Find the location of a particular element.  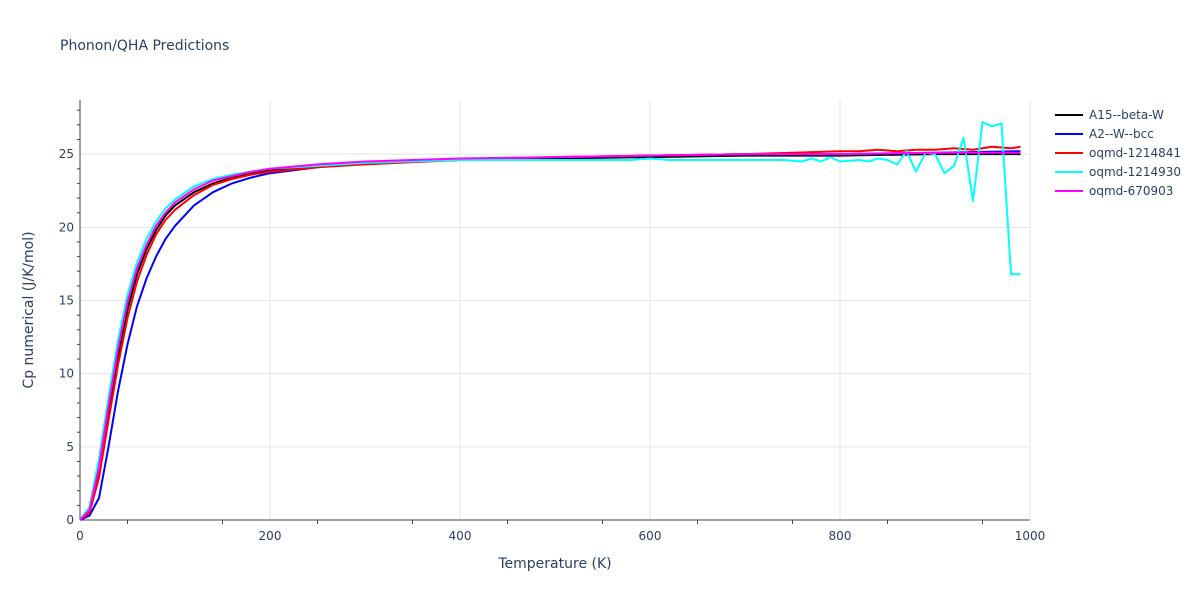

legend-label: A2--W--bcc is located at coordinates (1121, 134).